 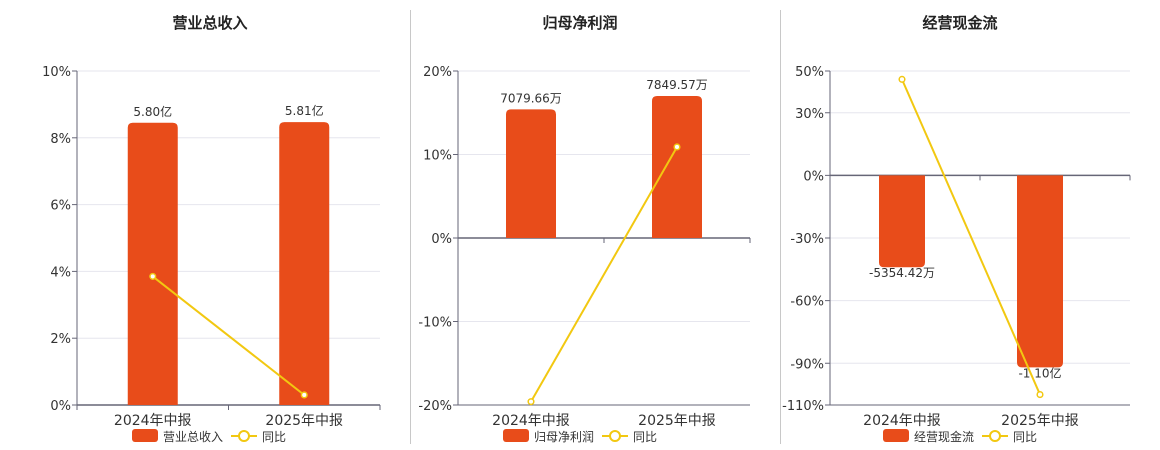 What do you see at coordinates (60, 139) in the screenshot?
I see `y-tick-label: 8%` at bounding box center [60, 139].